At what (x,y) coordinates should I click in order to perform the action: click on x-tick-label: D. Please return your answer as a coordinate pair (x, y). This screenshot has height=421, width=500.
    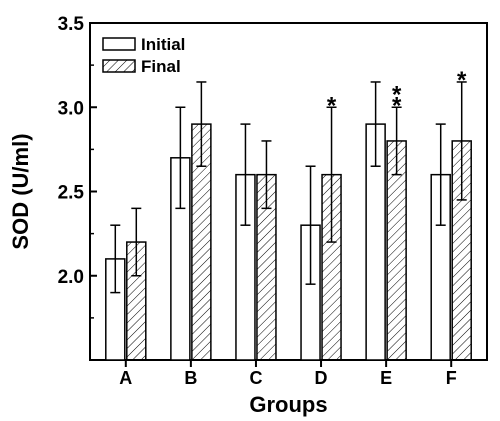
    Looking at the image, I should click on (321, 378).